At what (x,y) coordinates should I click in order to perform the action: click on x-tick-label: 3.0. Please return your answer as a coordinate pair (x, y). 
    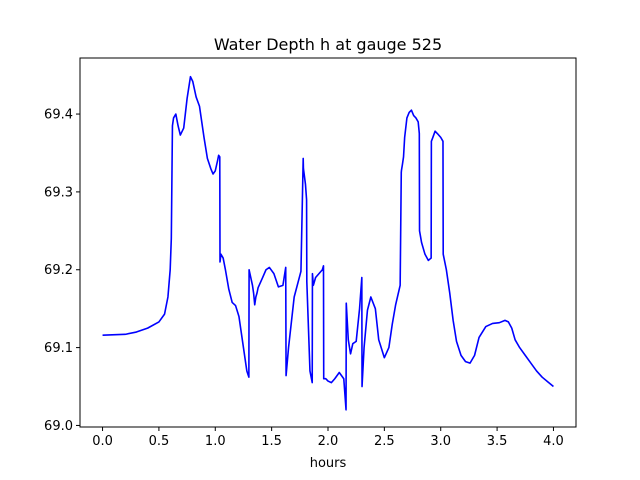
    Looking at the image, I should click on (440, 441).